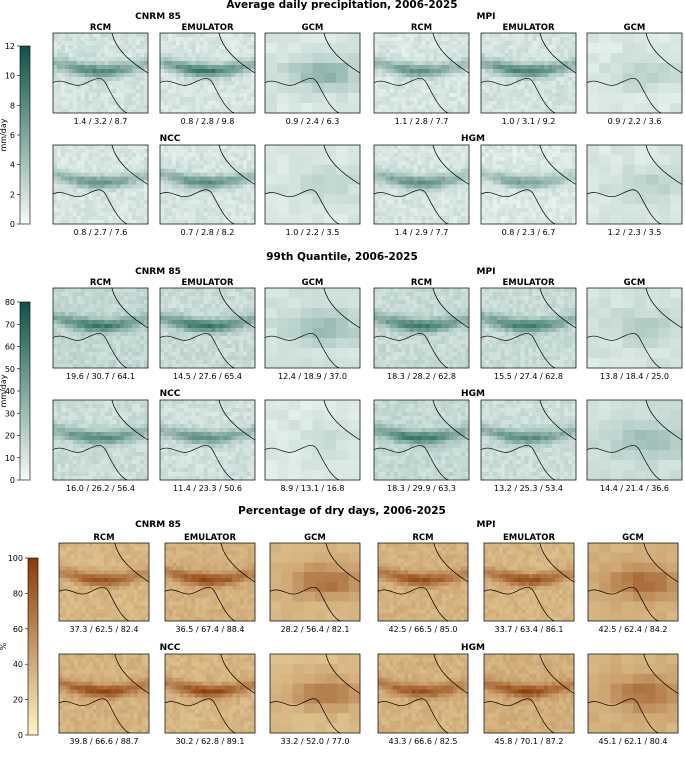  Describe the element at coordinates (10, 324) in the screenshot. I see `colorbar-tick-label: 70` at that location.